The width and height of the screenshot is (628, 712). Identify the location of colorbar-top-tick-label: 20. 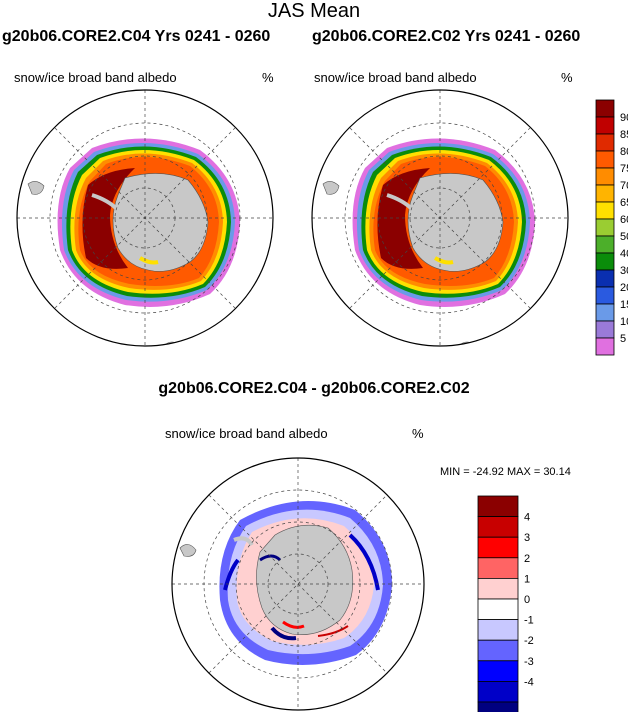
(624, 288).